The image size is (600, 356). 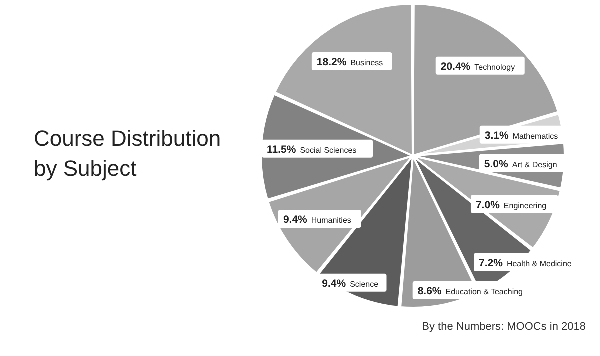 What do you see at coordinates (365, 284) in the screenshot?
I see `slice-label: Science` at bounding box center [365, 284].